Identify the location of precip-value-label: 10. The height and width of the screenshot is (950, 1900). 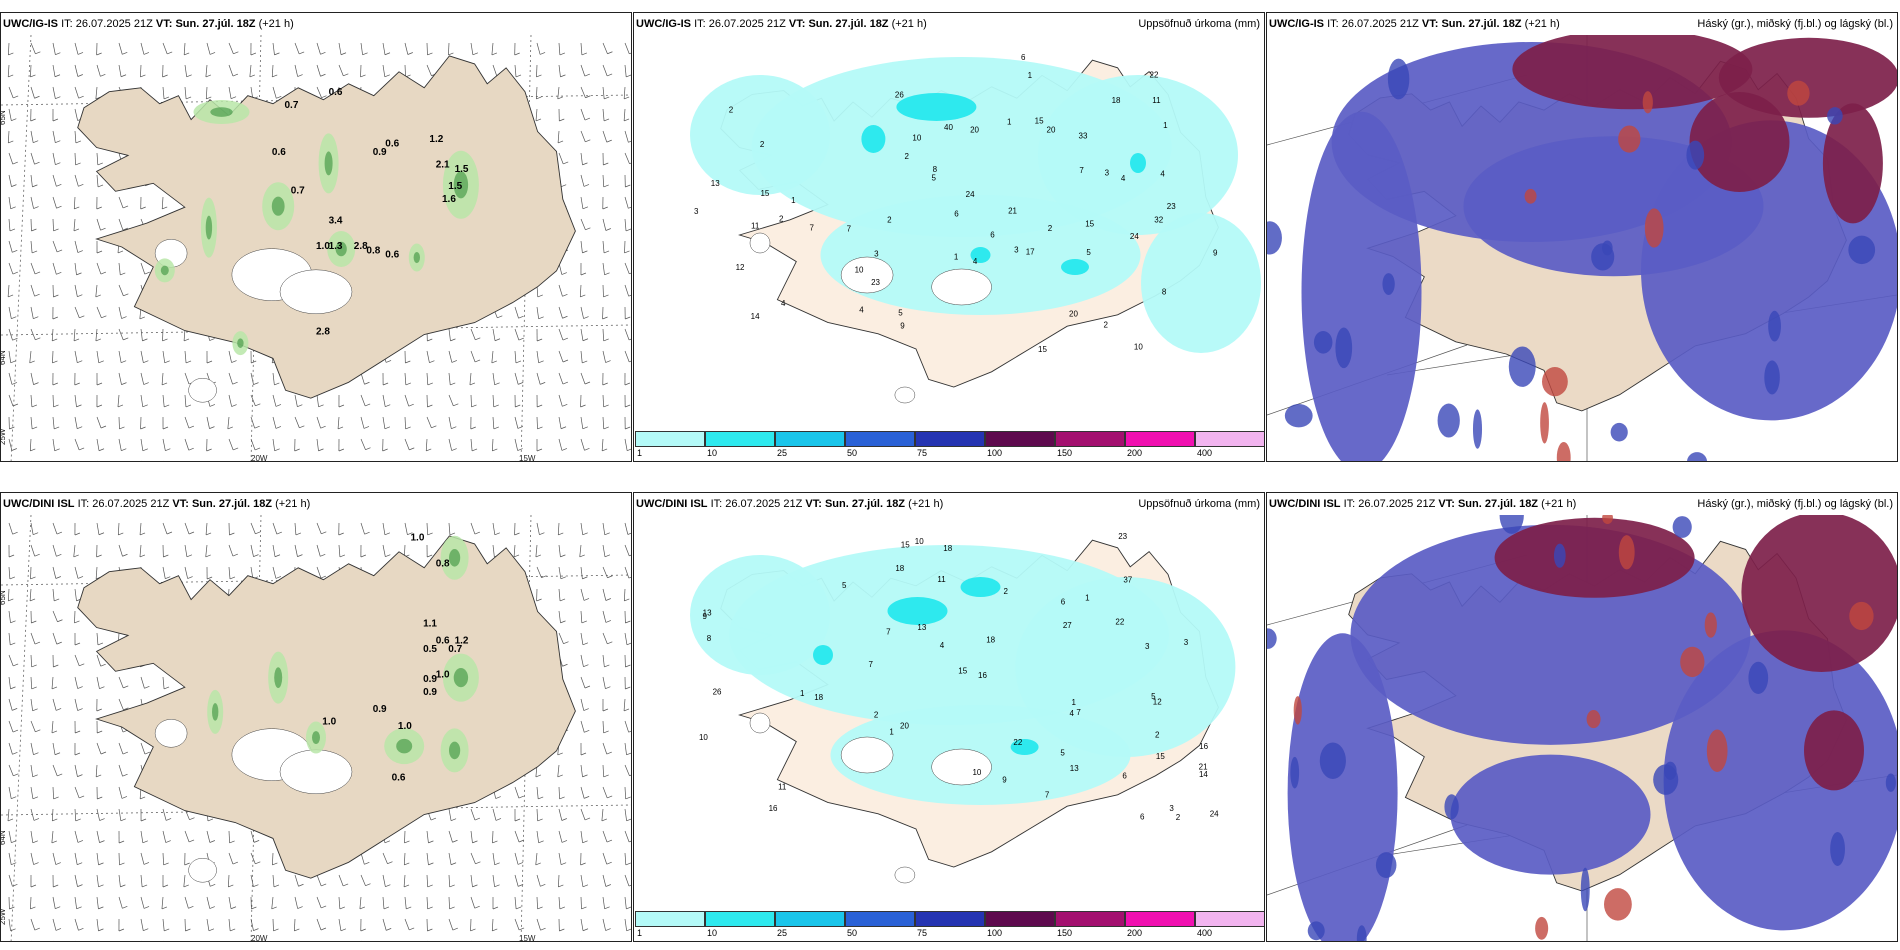
(919, 541).